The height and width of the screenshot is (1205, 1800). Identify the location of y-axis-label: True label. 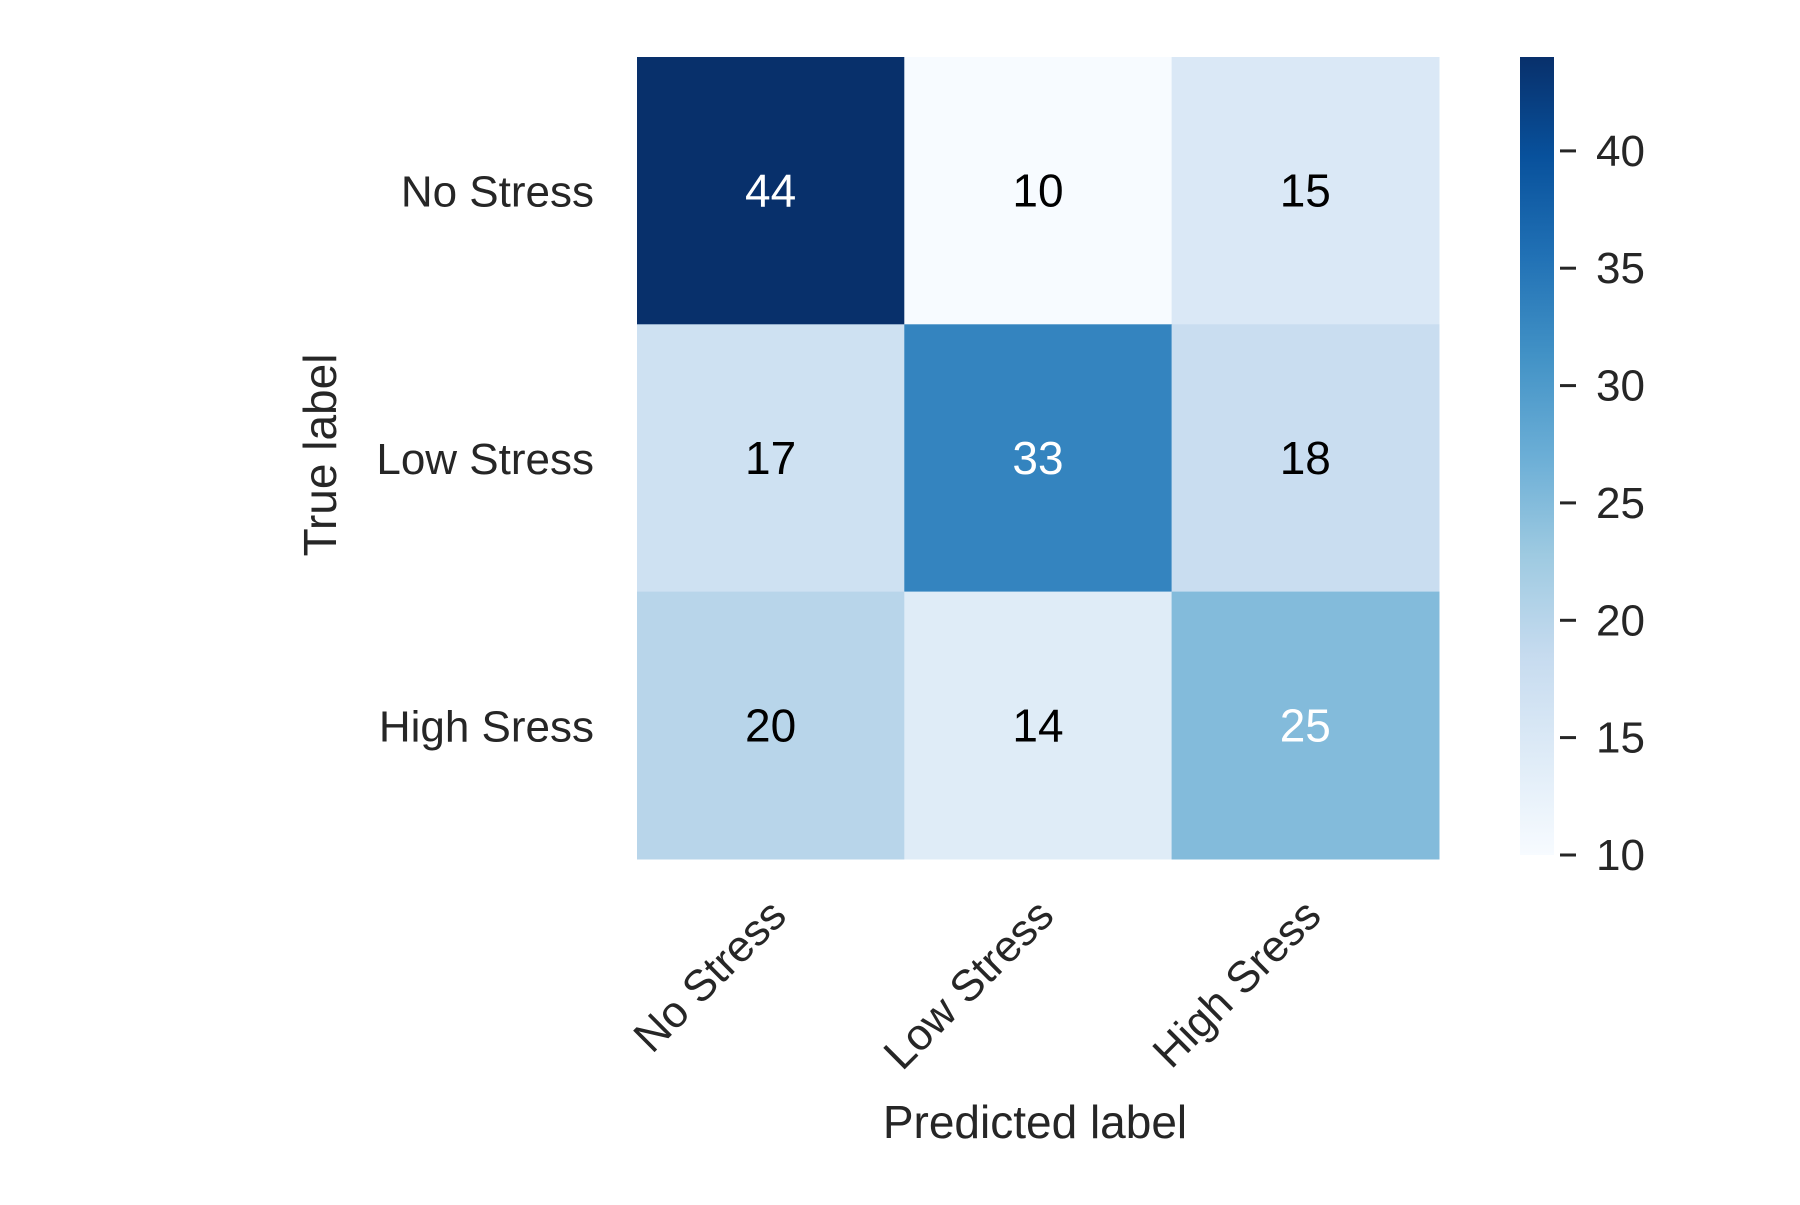
(320, 455).